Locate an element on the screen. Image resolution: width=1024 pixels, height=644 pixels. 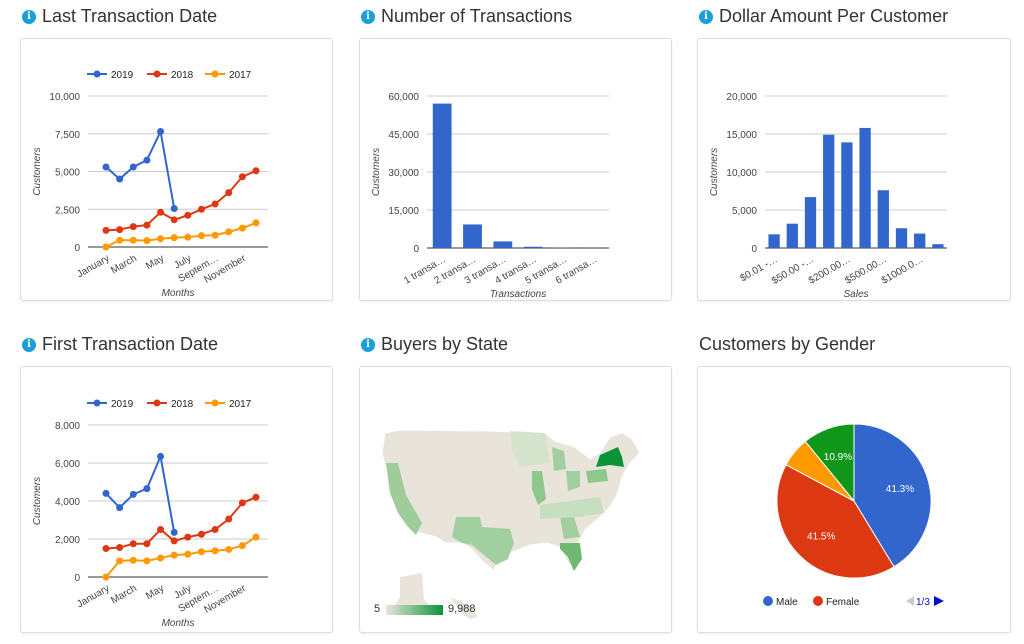
panel-title-first-transaction: i First Transaction Date is located at coordinates (120, 344).